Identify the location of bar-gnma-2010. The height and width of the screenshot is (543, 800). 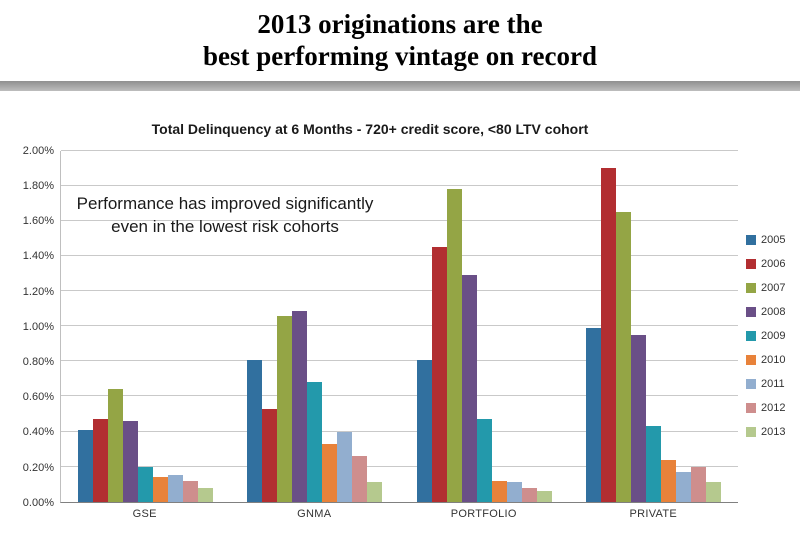
(330, 472).